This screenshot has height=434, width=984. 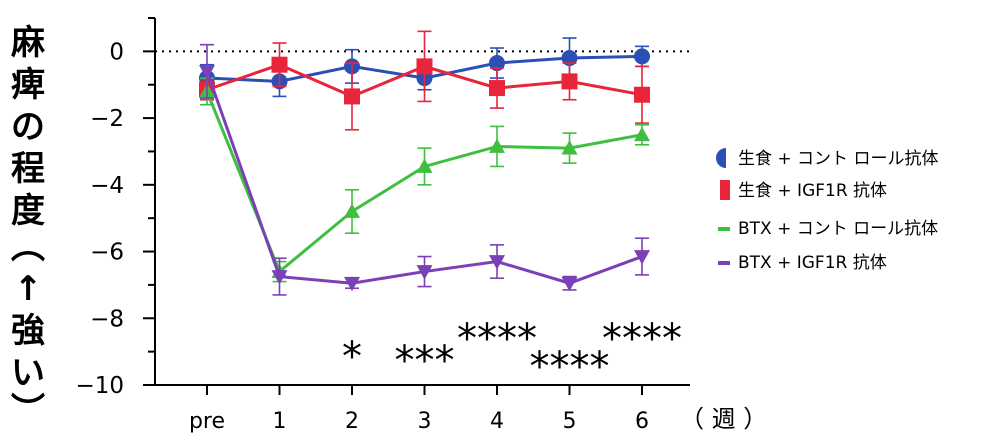 I want to click on y-tick-label: −4, so click(x=107, y=186).